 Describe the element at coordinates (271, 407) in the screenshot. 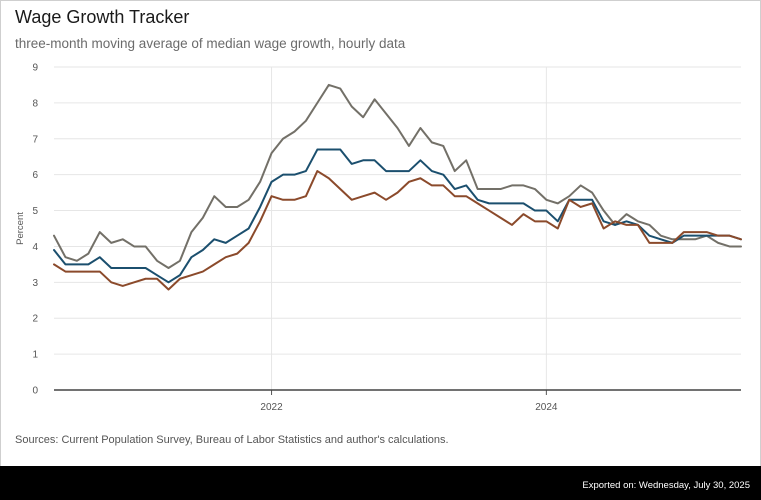

I see `x-tick-label: 2022` at that location.